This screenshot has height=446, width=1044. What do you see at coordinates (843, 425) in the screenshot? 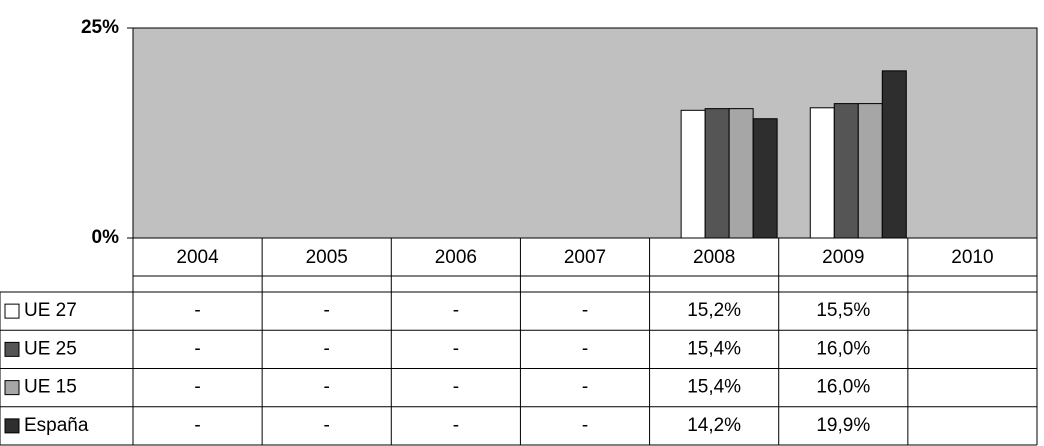
I see `data-label: 19,9%` at bounding box center [843, 425].